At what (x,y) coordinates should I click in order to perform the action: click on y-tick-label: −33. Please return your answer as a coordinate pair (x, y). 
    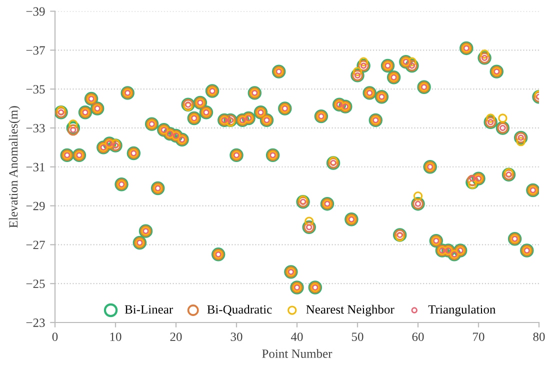
    Looking at the image, I should click on (35, 128).